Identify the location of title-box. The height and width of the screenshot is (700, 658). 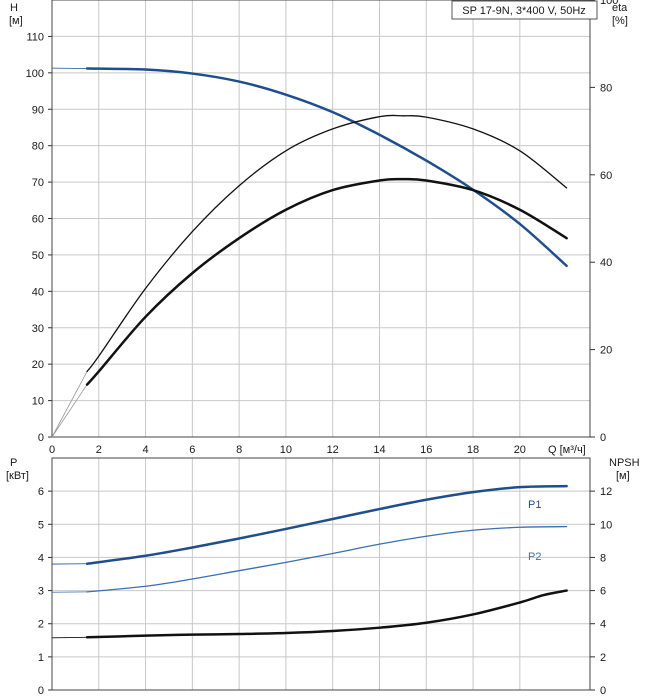
(524, 10).